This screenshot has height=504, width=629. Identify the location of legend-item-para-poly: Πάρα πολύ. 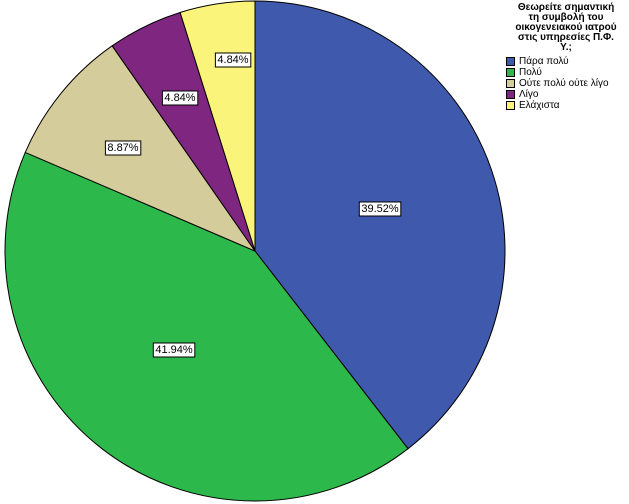
(566, 61).